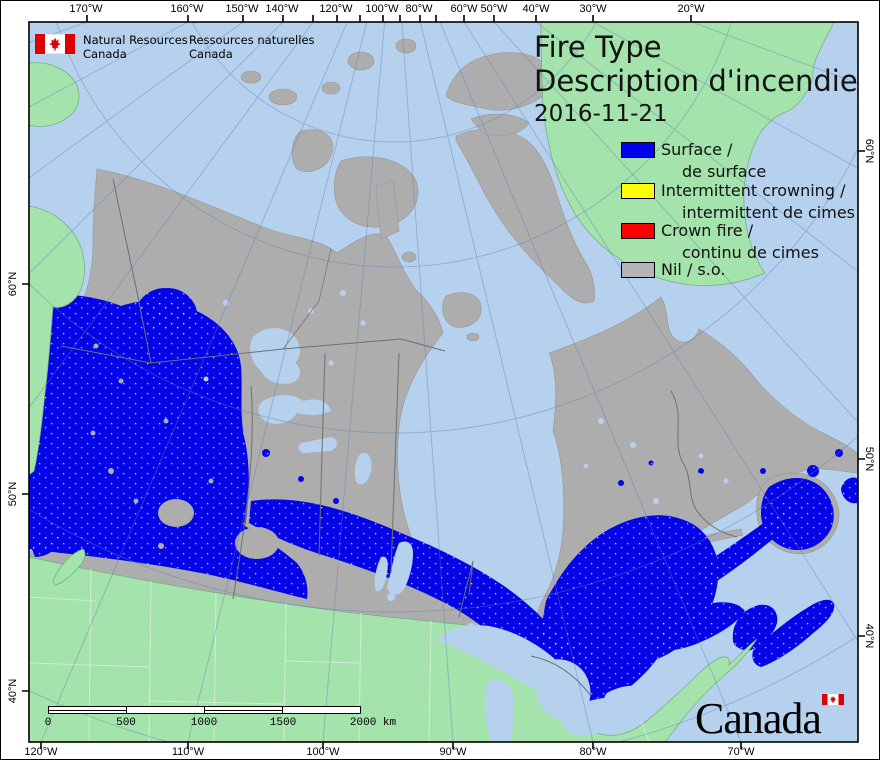 The height and width of the screenshot is (760, 880). I want to click on axis-label-left: 50°N, so click(13, 494).